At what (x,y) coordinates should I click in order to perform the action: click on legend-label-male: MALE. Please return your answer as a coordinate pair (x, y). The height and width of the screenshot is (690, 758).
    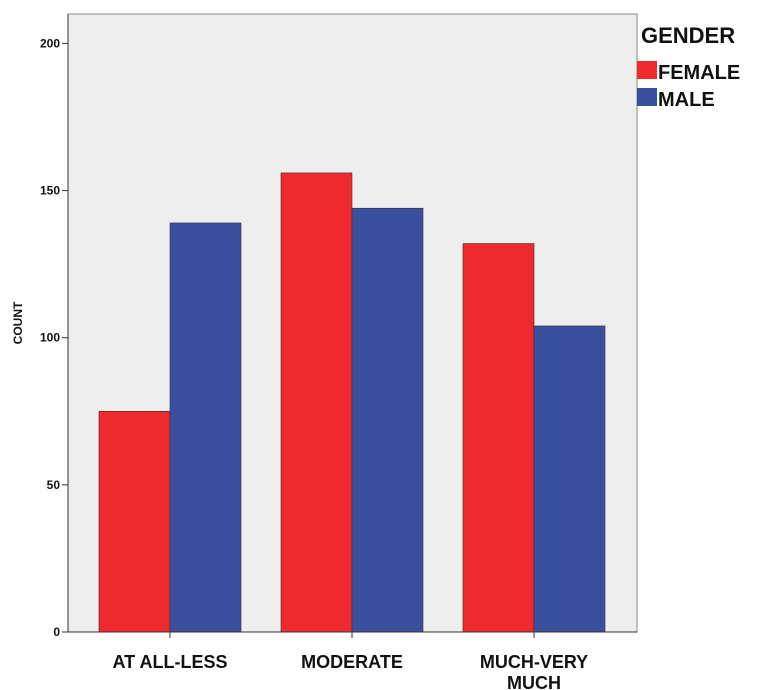
    Looking at the image, I should click on (686, 100).